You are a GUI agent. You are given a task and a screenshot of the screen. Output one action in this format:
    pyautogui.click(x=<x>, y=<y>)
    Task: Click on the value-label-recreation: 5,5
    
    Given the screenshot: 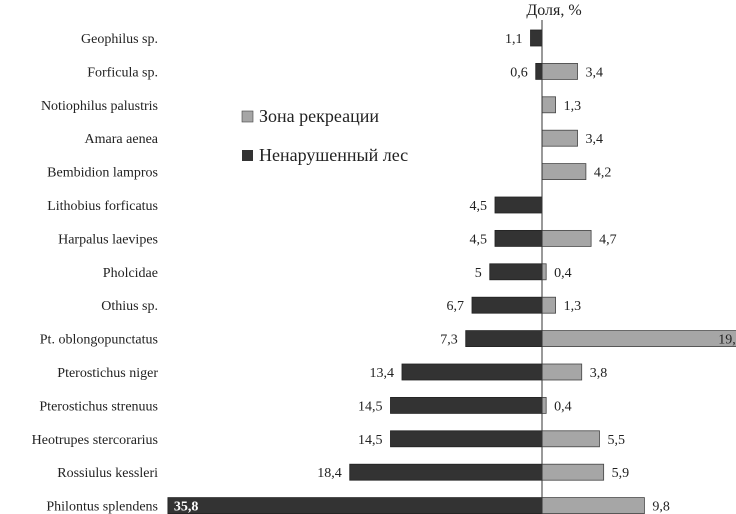 What is the action you would take?
    pyautogui.click(x=616, y=440)
    